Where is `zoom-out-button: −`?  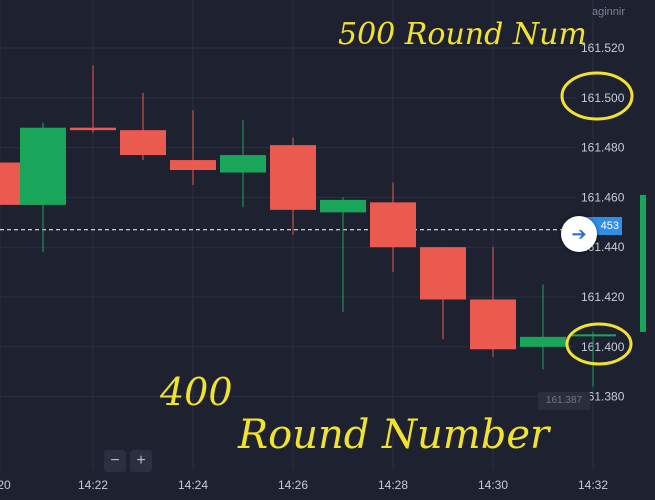
zoom-out-button: − is located at coordinates (115, 461).